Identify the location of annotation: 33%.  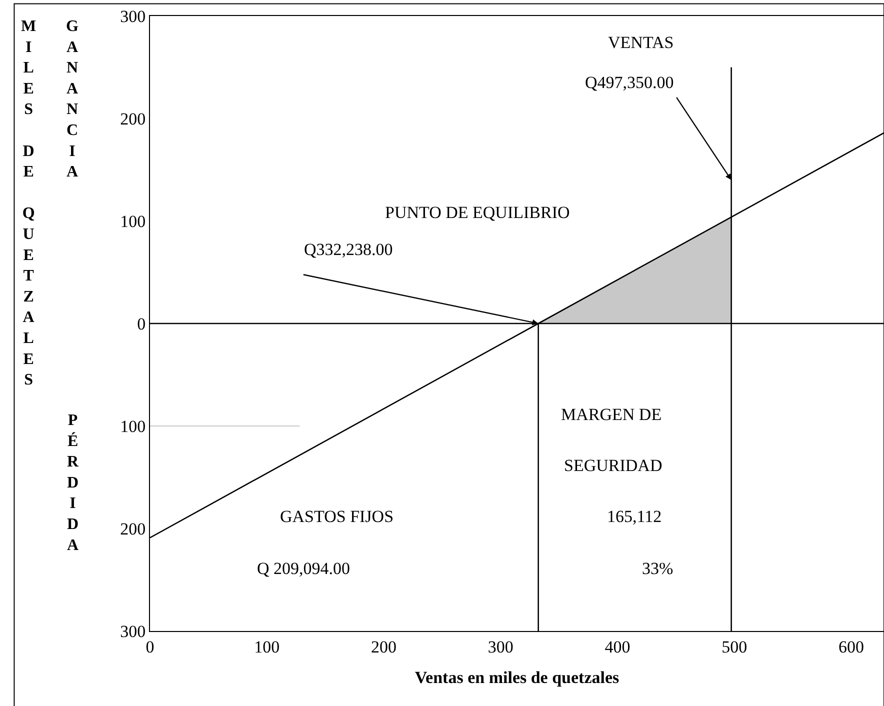
(658, 568).